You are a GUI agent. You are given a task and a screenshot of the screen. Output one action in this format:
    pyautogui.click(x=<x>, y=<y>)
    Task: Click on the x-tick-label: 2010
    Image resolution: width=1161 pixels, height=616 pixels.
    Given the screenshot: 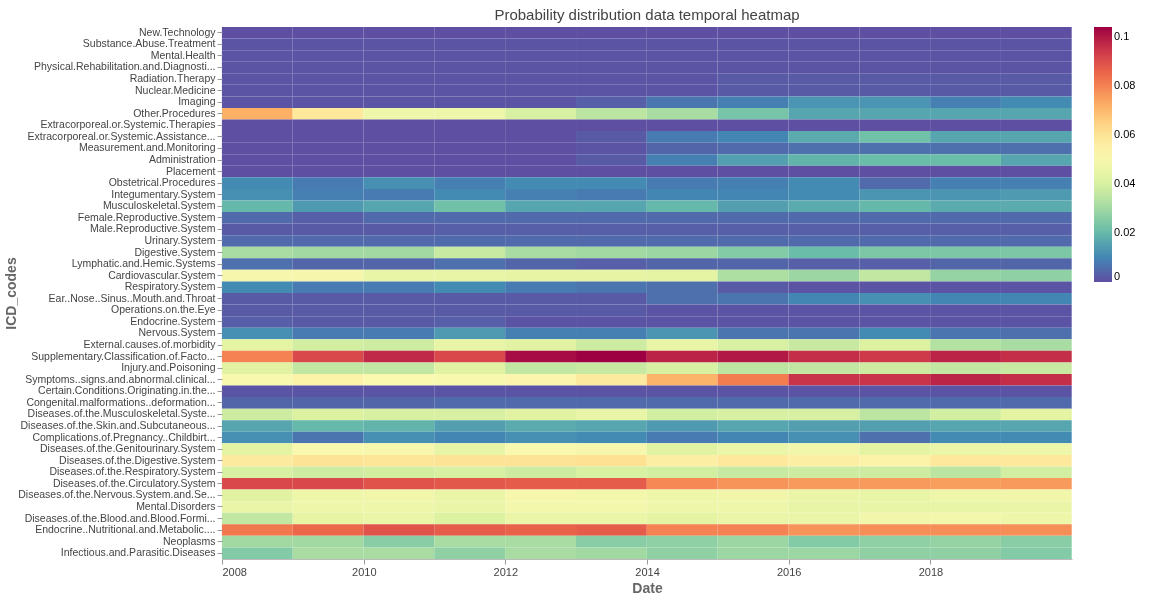 What is the action you would take?
    pyautogui.click(x=364, y=571)
    